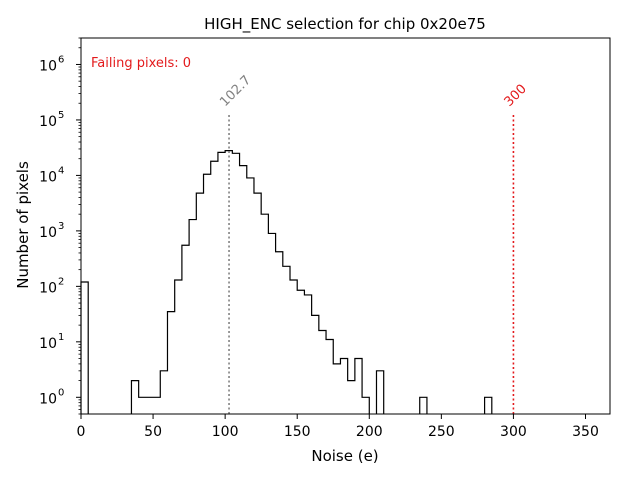  What do you see at coordinates (61, 59) in the screenshot?
I see `y-tick-exponent: 6` at bounding box center [61, 59].